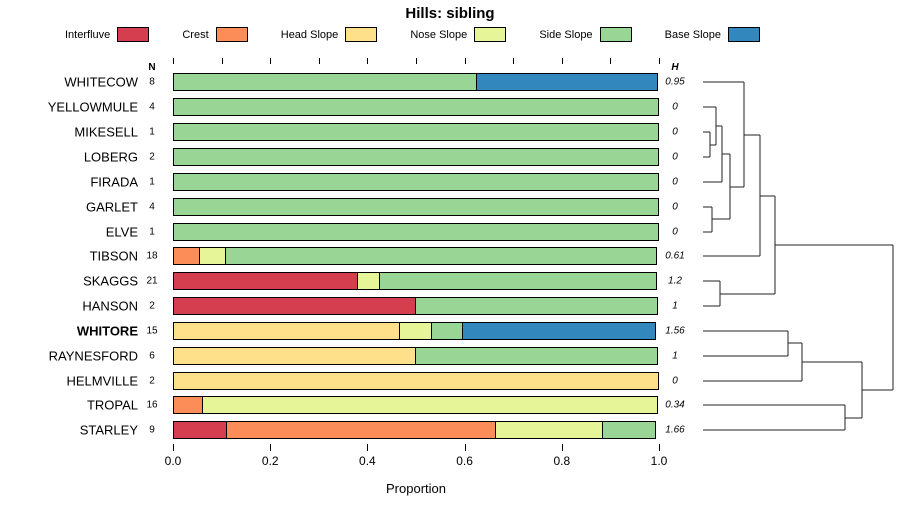 Image resolution: width=900 pixels, height=520 pixels. Describe the element at coordinates (195, 34) in the screenshot. I see `legend-label: Crest` at that location.